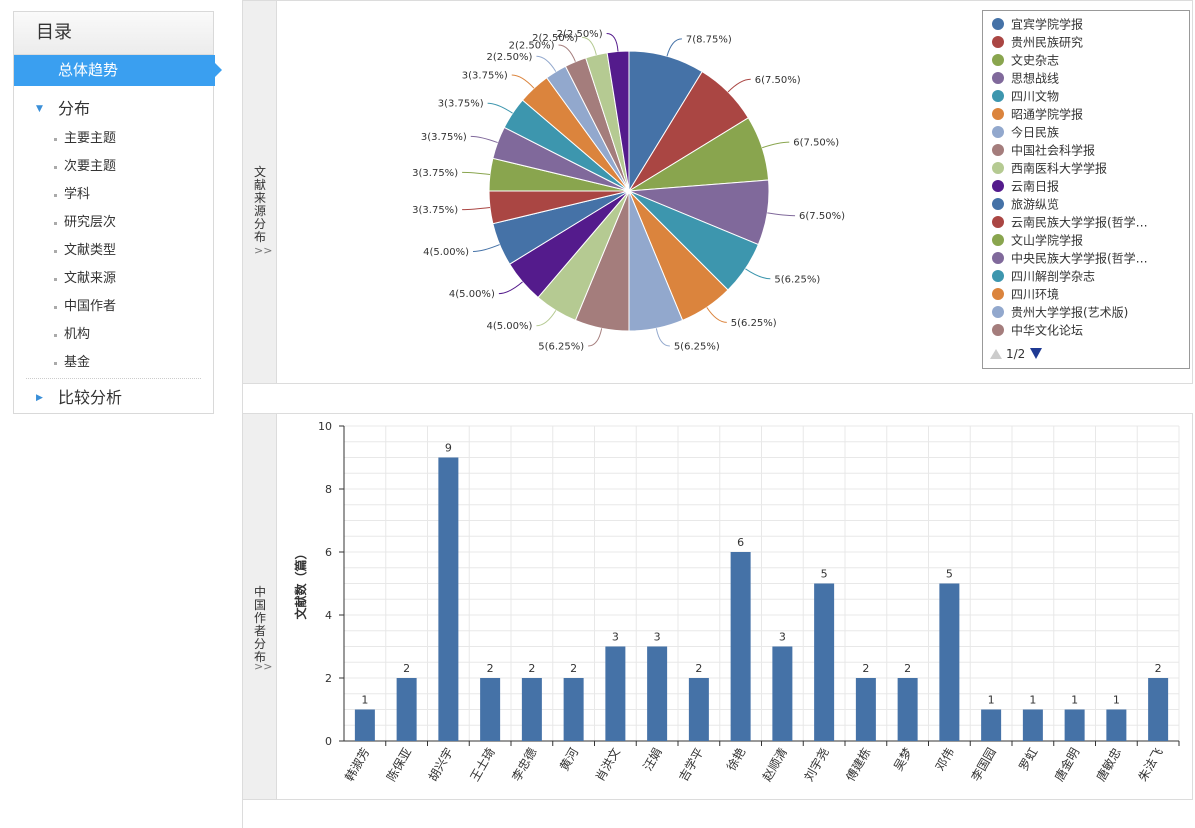 This screenshot has width=1195, height=828. What do you see at coordinates (945, 760) in the screenshot?
I see `x-tick-label: 邓伟` at bounding box center [945, 760].